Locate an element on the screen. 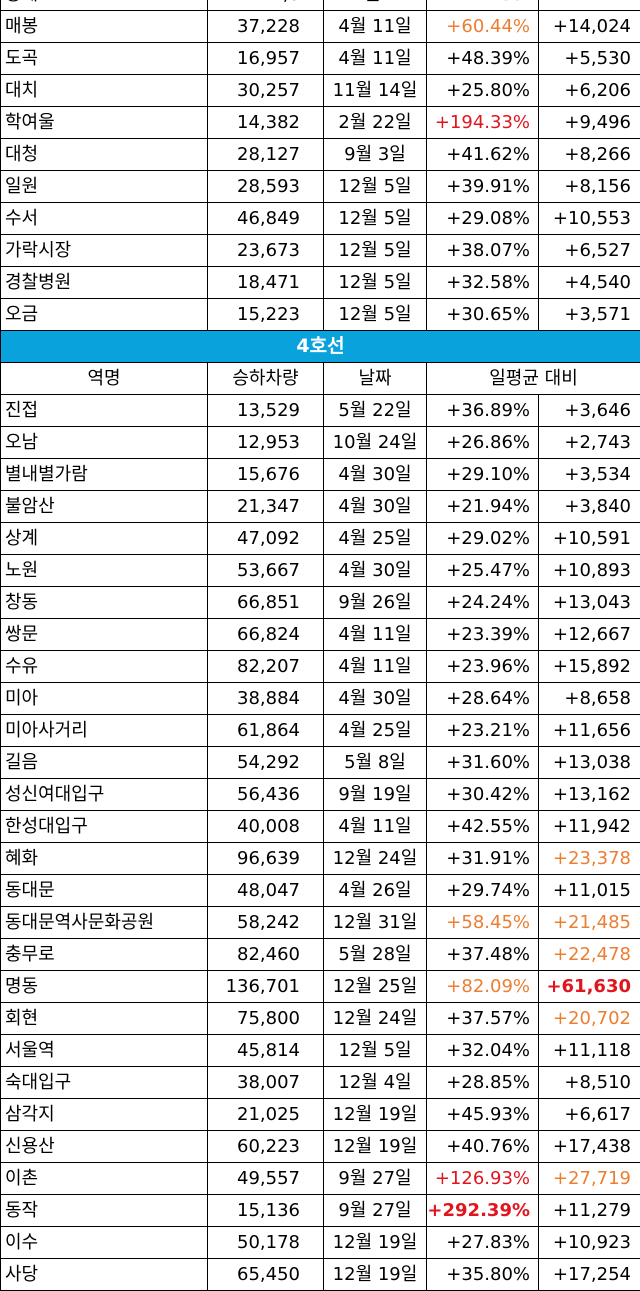  station-name: 수서 is located at coordinates (104, 219).